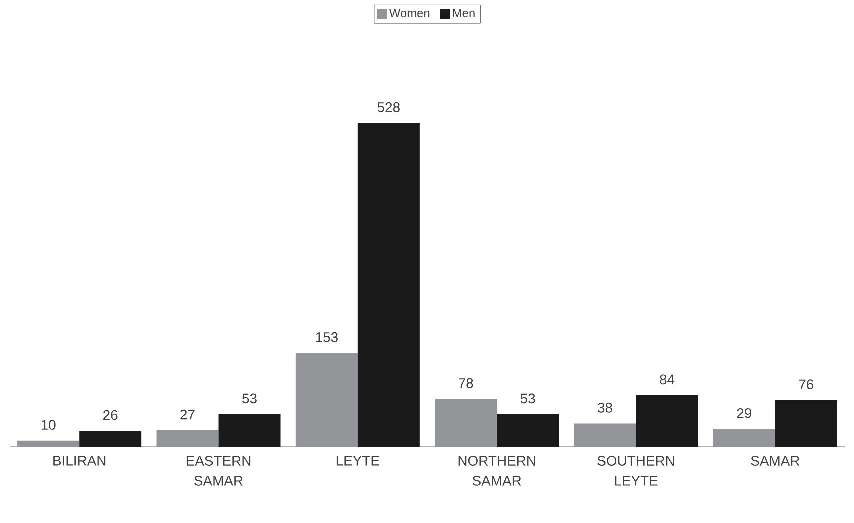  Describe the element at coordinates (218, 471) in the screenshot. I see `x-tick-label: EASTERN SAMAR` at that location.